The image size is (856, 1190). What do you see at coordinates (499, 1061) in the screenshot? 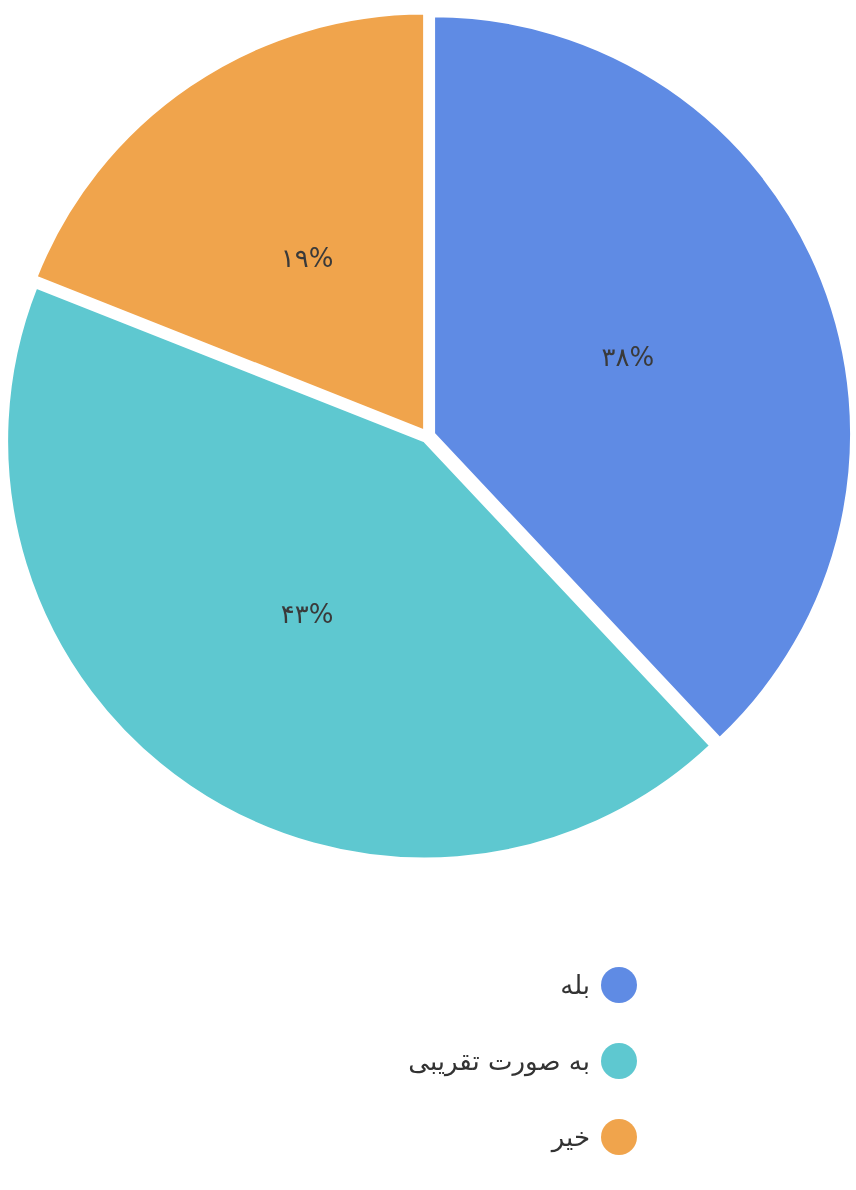
I see `legend-label: به صورت تقریبی` at bounding box center [499, 1061].